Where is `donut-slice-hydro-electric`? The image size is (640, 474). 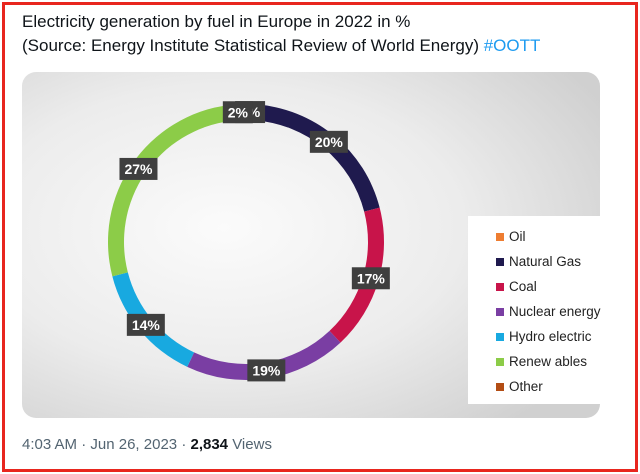
donut-slice-hydro-electric is located at coordinates (153, 319).